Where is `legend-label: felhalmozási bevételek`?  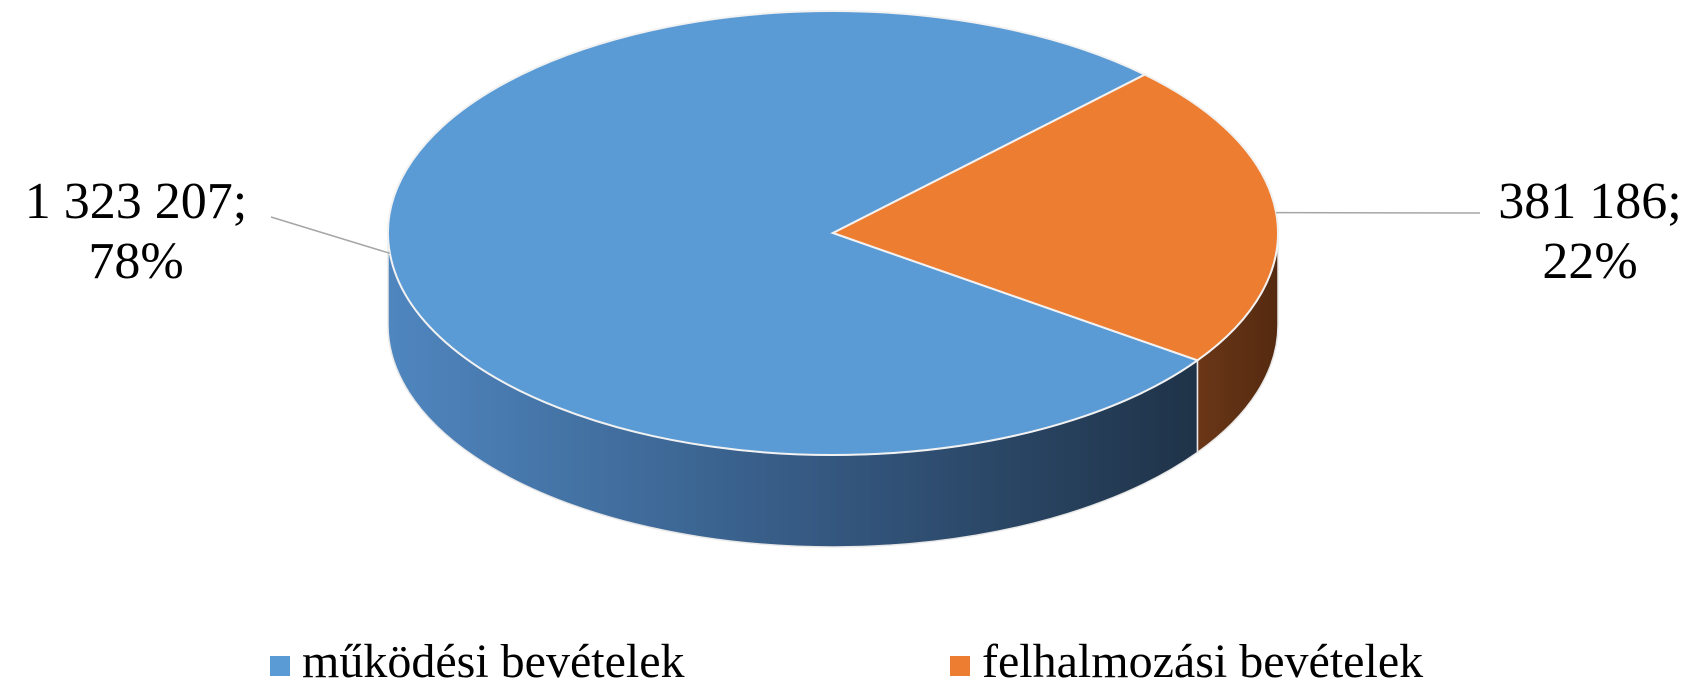
legend-label: felhalmozási bevételek is located at coordinates (1202, 661).